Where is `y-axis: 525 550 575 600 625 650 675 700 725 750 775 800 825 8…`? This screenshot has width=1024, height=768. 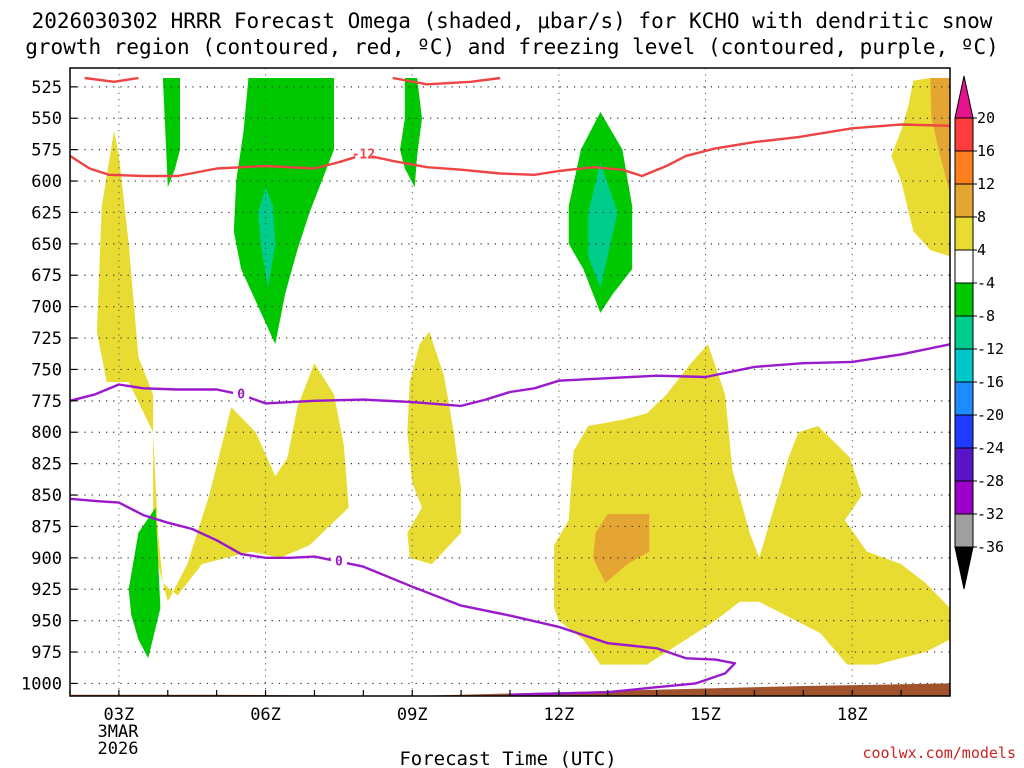 y-axis: 525 550 575 600 625 650 675 700 725 750 775 800 825 8… is located at coordinates (49, 386).